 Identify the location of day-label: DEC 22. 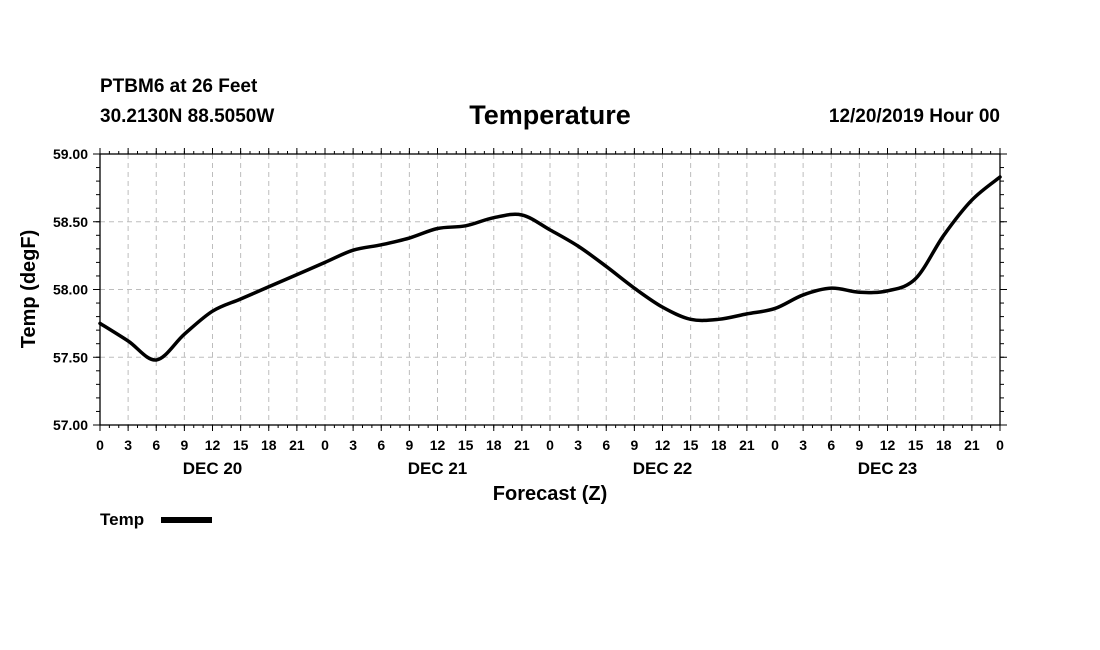
(663, 468).